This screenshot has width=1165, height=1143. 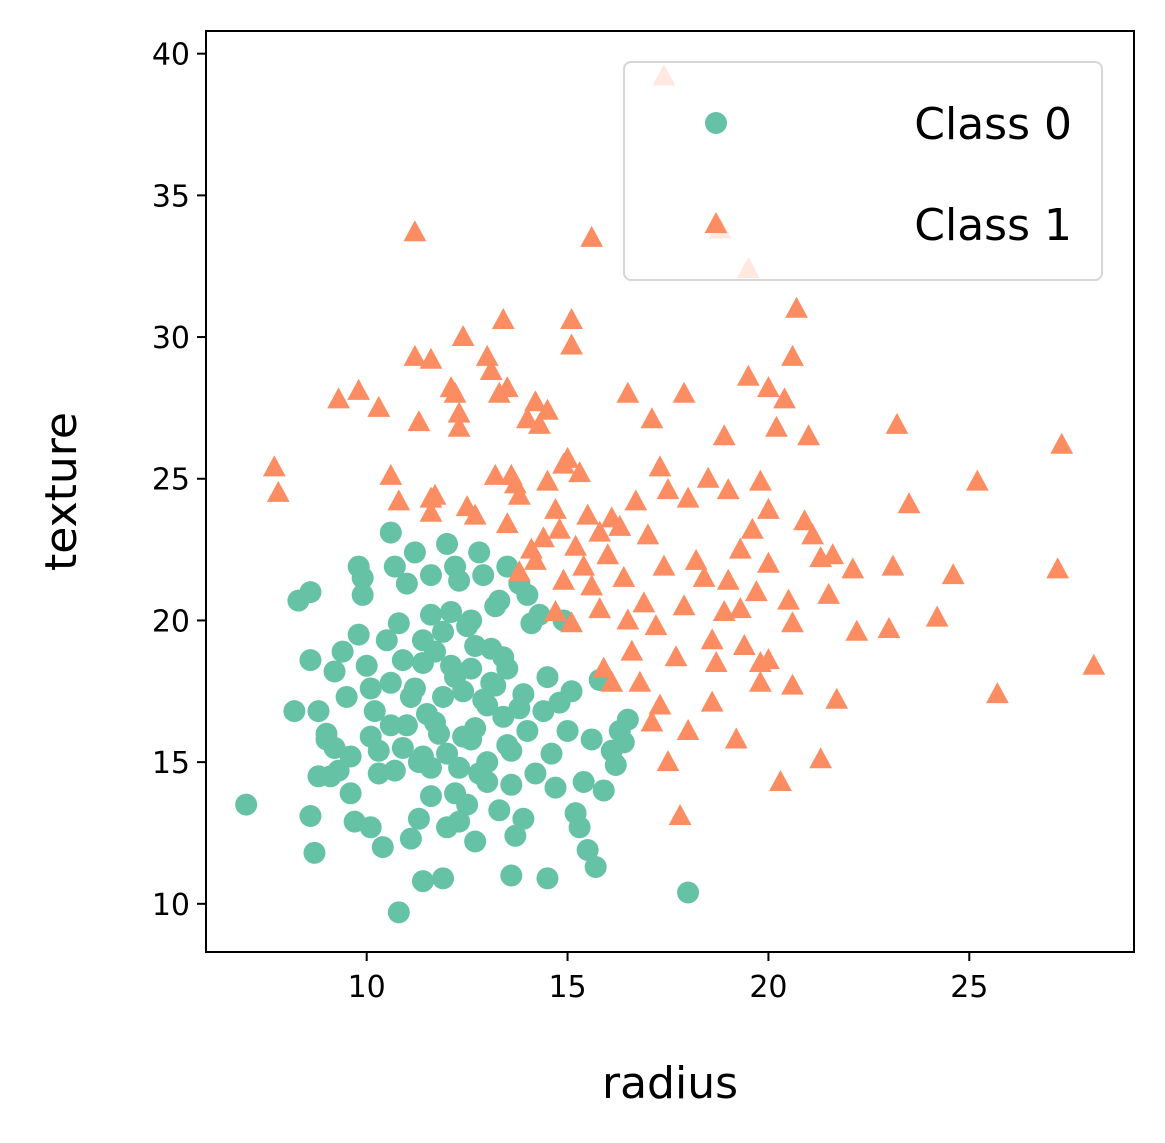 What do you see at coordinates (171, 480) in the screenshot?
I see `y-tick-label: 25` at bounding box center [171, 480].